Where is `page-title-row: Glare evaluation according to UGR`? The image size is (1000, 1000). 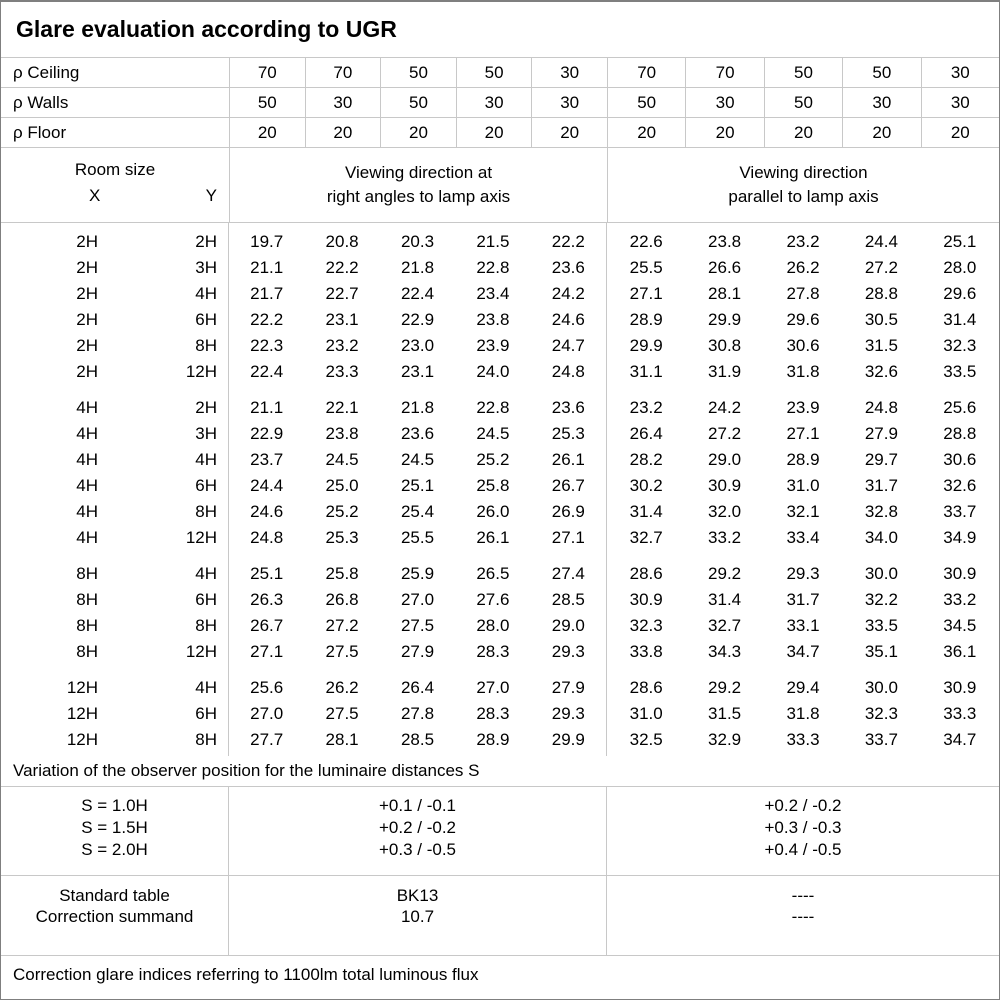 page-title-row: Glare evaluation according to UGR is located at coordinates (500, 30).